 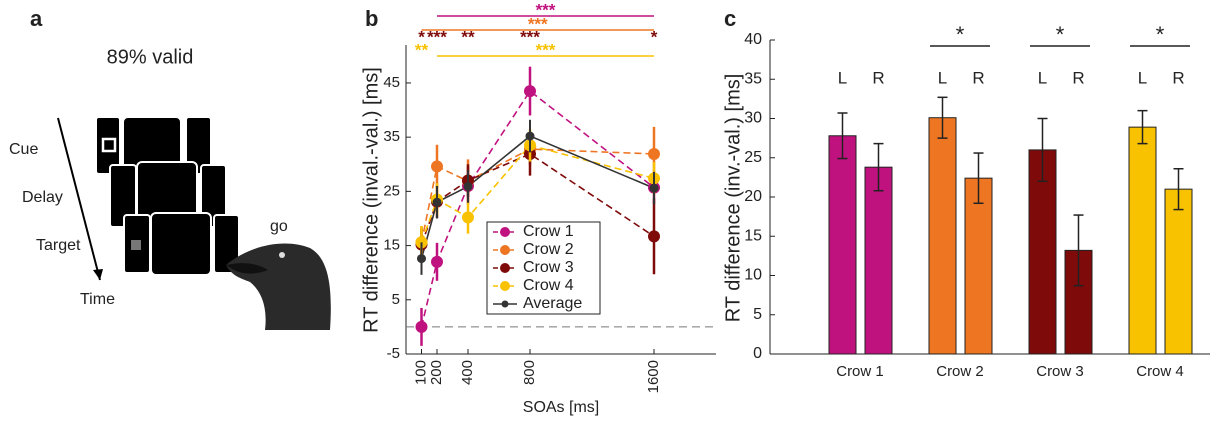 What do you see at coordinates (436, 372) in the screenshot?
I see `x-tick-label: 200` at bounding box center [436, 372].